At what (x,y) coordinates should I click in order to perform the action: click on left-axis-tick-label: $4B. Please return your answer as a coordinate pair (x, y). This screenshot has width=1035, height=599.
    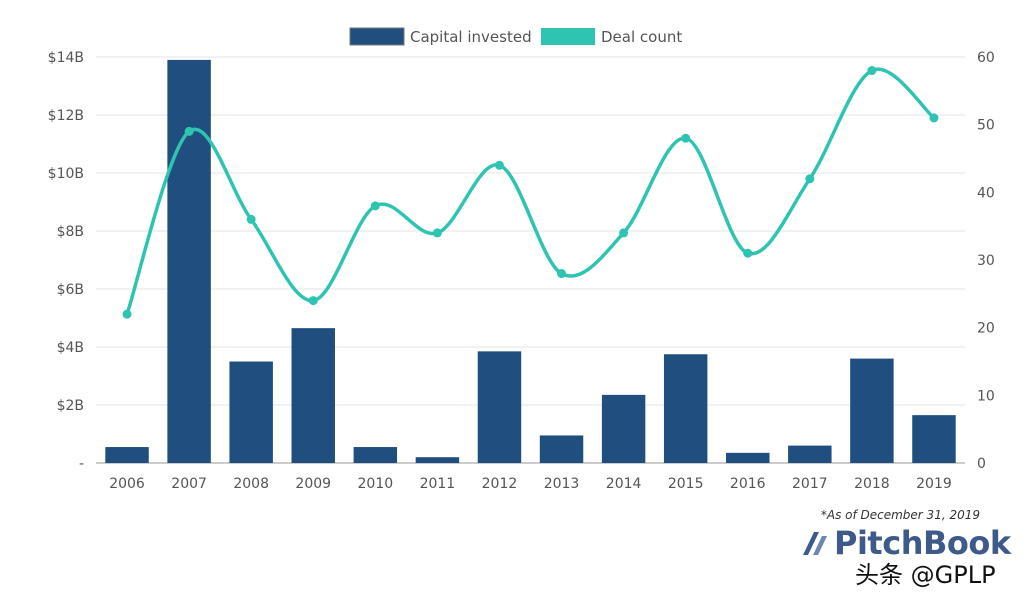
    Looking at the image, I should click on (70, 348).